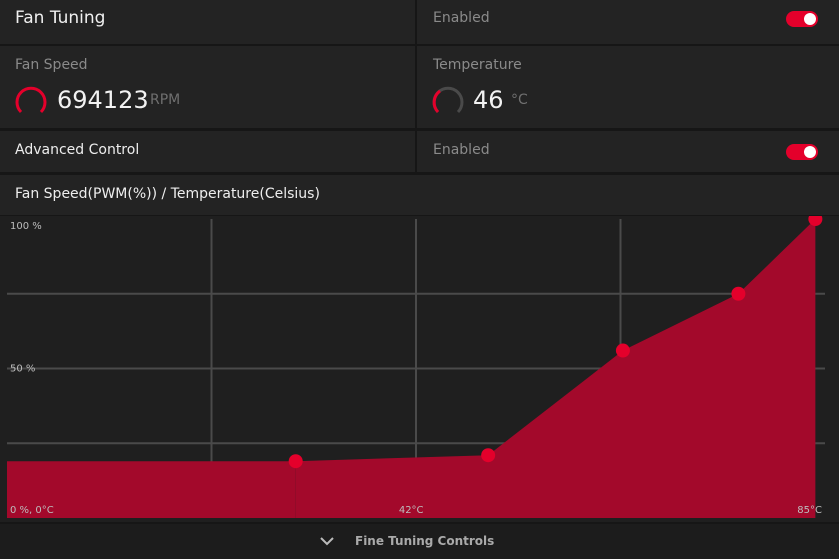  I want to click on x-tick-label: 42°C, so click(411, 510).